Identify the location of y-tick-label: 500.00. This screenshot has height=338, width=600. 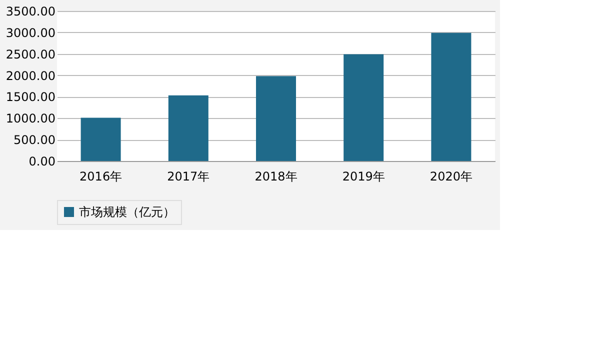
(35, 140).